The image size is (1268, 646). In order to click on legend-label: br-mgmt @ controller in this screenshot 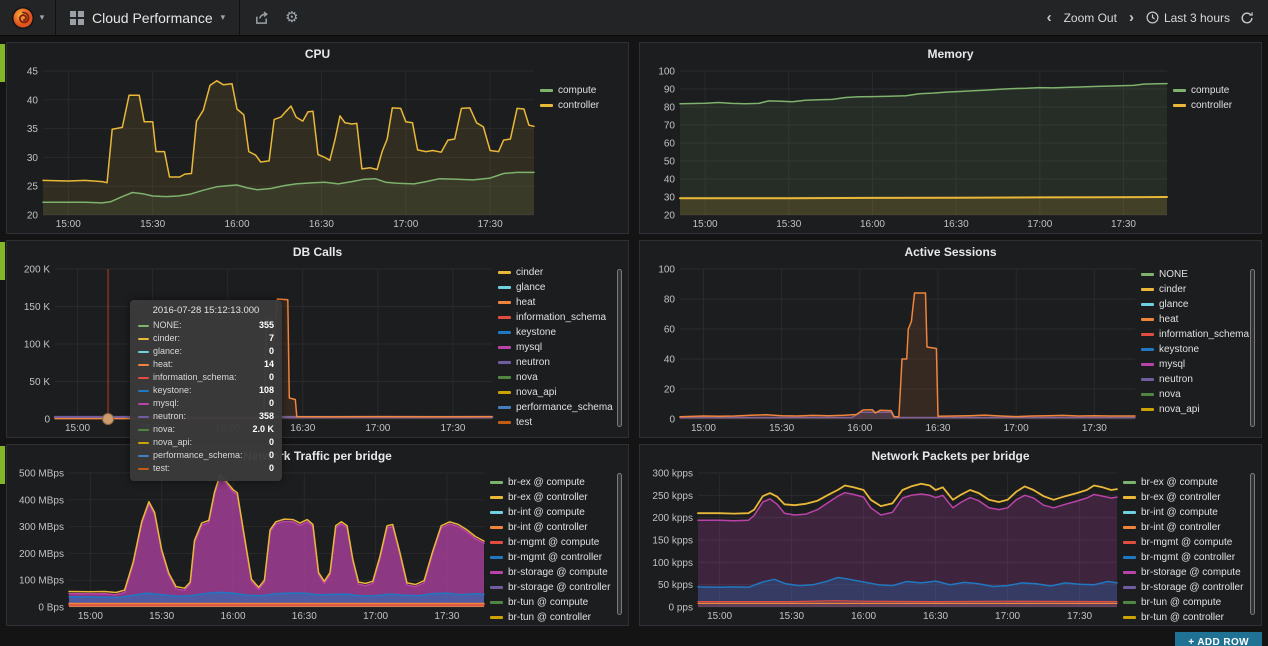, I will do `click(555, 557)`.